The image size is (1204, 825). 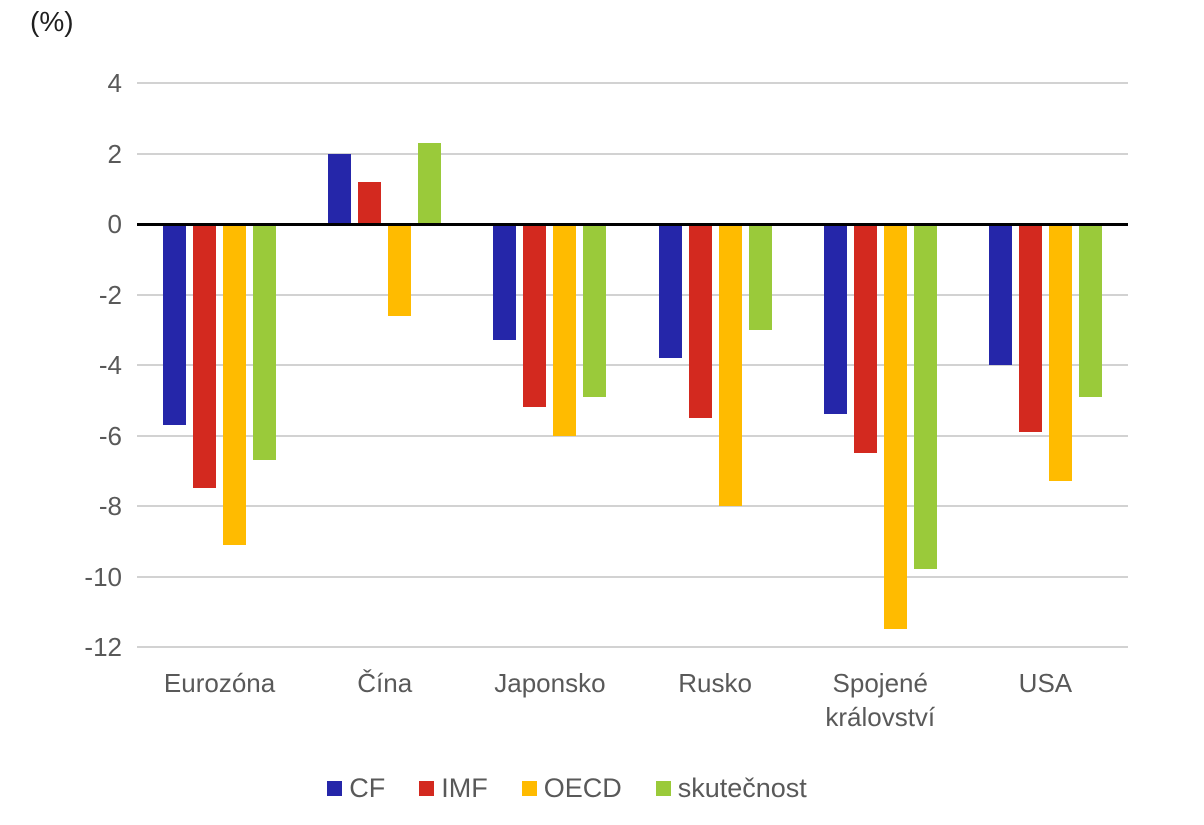 I want to click on legend-item-cf: CF, so click(x=356, y=788).